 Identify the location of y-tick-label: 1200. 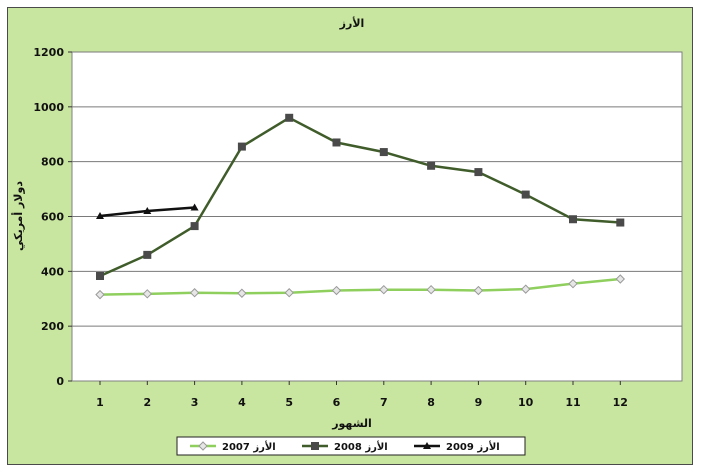
(48, 52).